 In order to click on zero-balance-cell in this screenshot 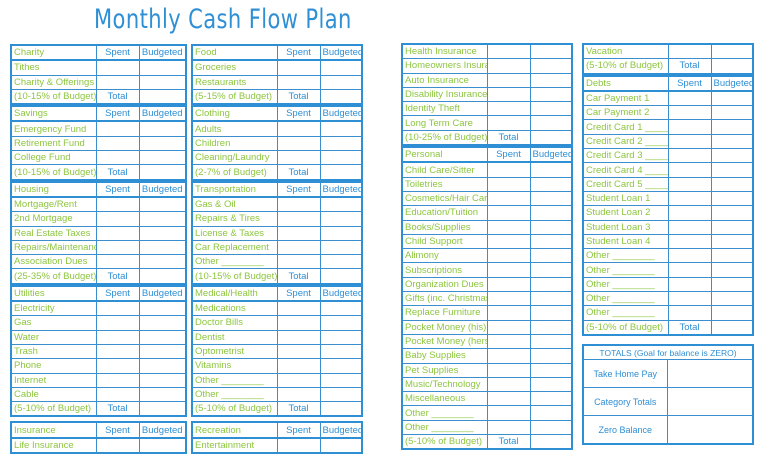, I will do `click(710, 430)`.